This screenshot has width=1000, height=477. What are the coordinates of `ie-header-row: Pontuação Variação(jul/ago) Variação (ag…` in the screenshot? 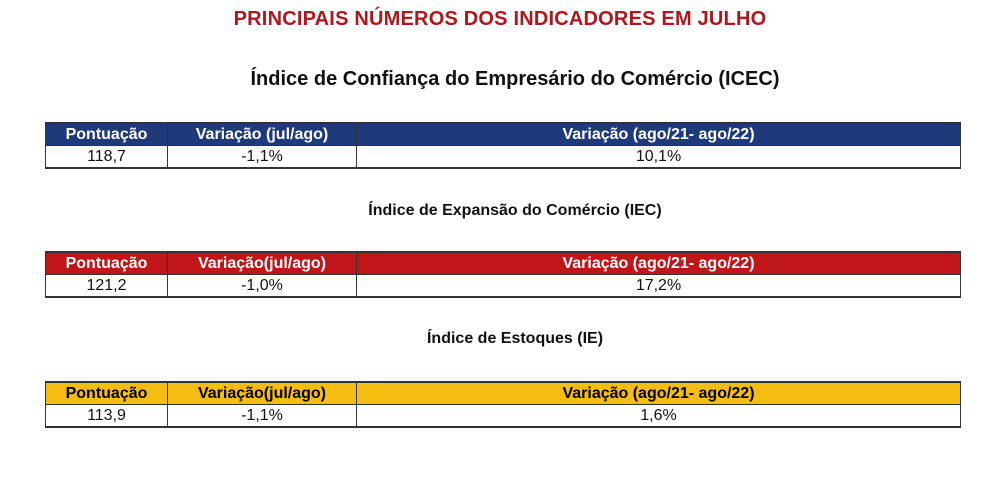 It's located at (503, 393).